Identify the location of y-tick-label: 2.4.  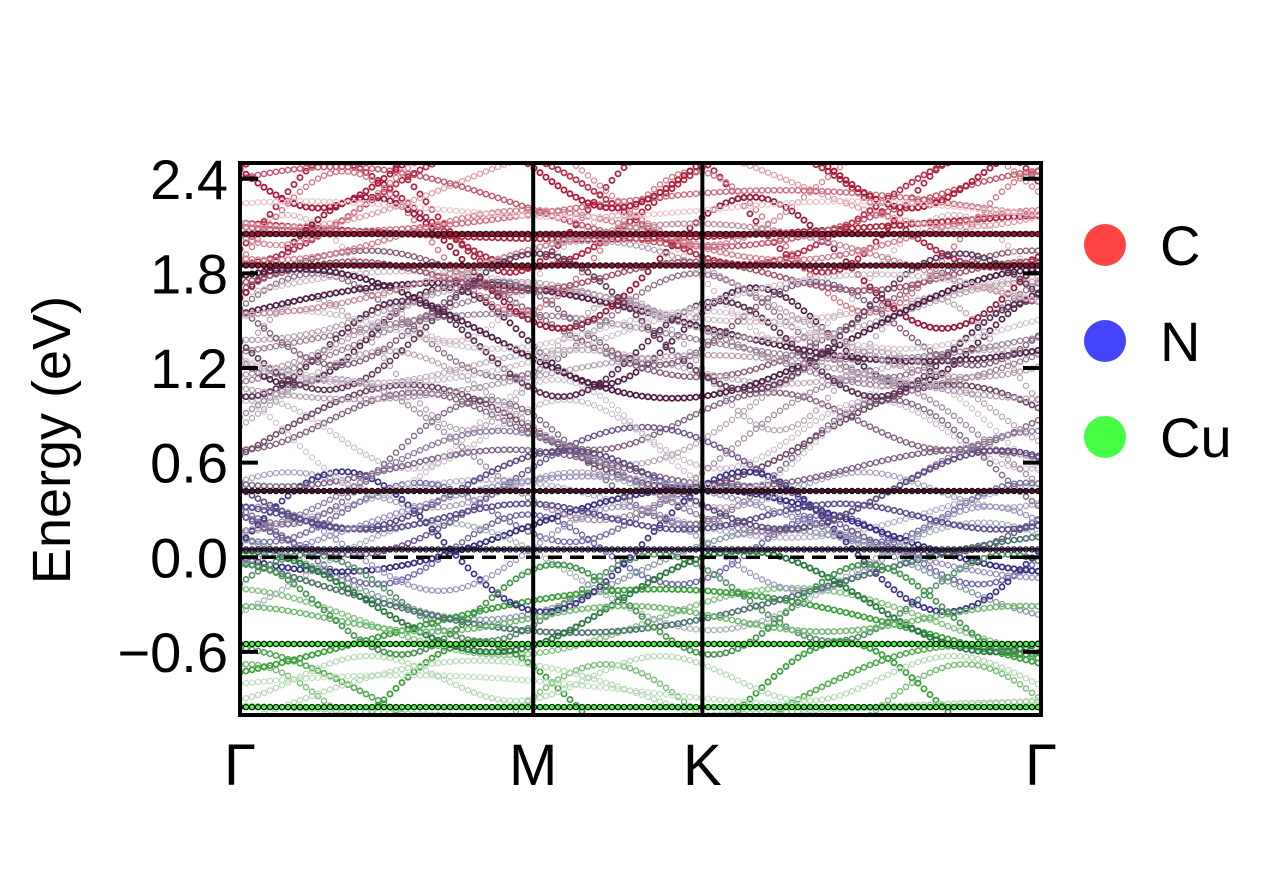
(189, 179).